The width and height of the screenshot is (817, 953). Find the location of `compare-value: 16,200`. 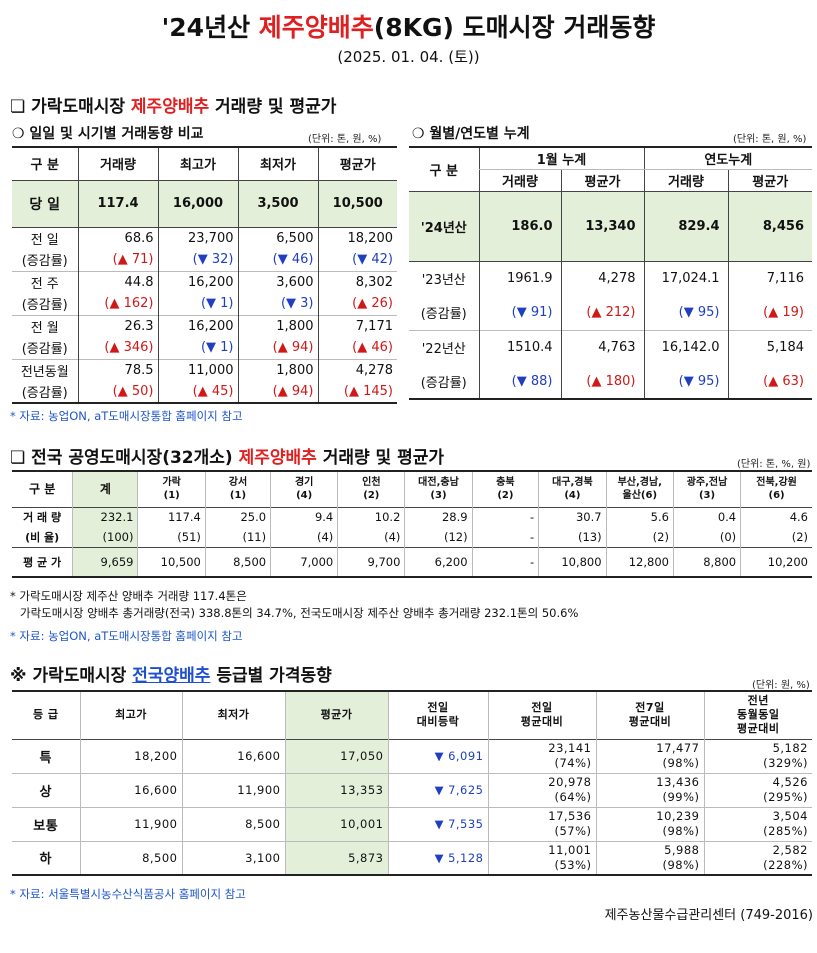

compare-value: 16,200 is located at coordinates (197, 282).